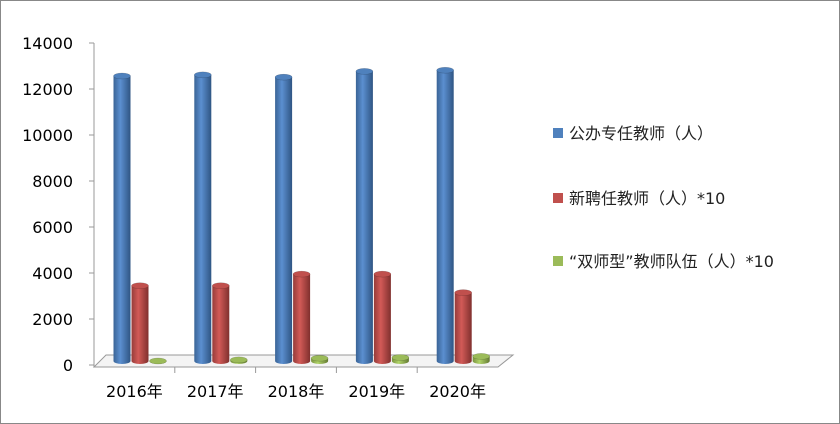 The image size is (840, 424). Describe the element at coordinates (68, 365) in the screenshot. I see `y-tick-label: 0` at that location.